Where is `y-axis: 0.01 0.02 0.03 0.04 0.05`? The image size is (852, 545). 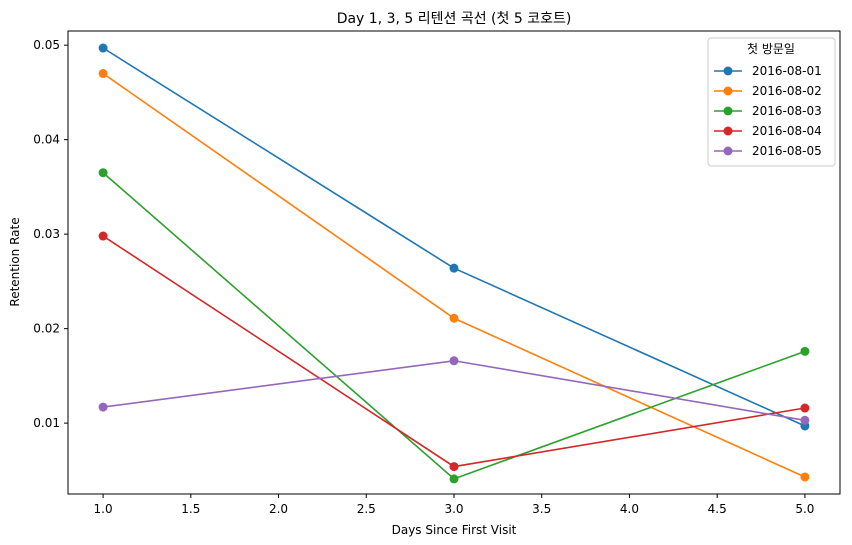 y-axis: 0.01 0.02 0.03 0.04 0.05 is located at coordinates (50, 234).